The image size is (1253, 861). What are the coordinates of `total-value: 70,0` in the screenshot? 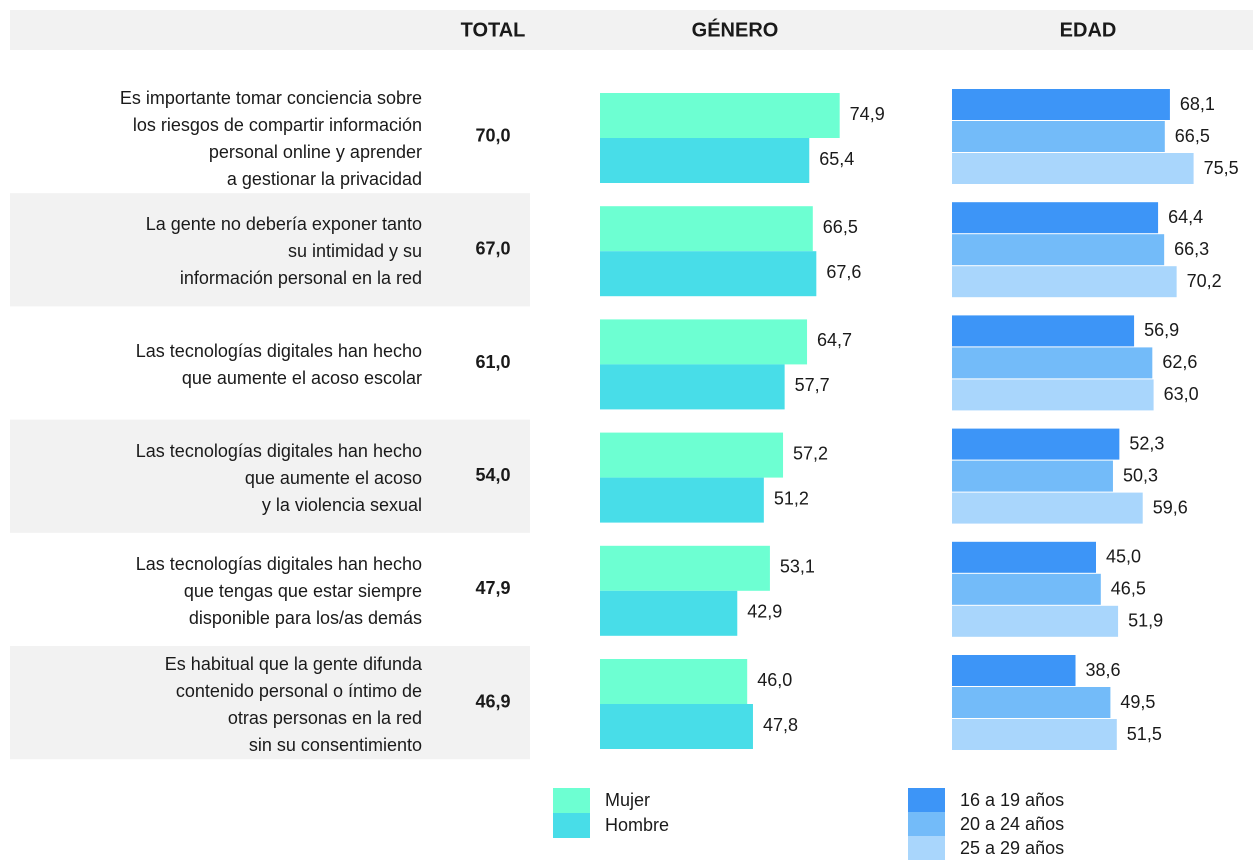 It's located at (492, 135).